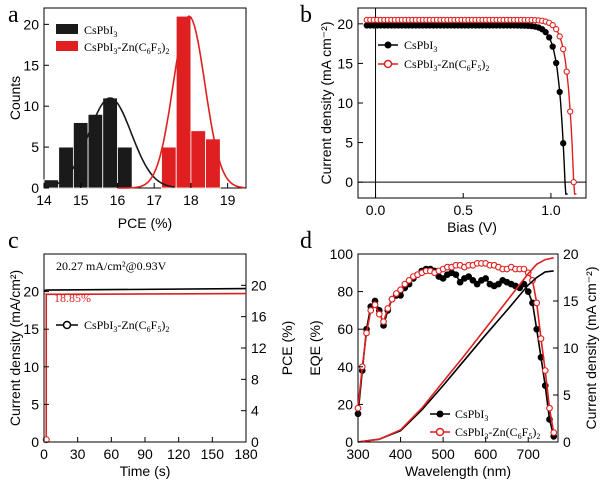  I want to click on x-ticks: 0 30 60 90 120 150 180, so click(149, 449).